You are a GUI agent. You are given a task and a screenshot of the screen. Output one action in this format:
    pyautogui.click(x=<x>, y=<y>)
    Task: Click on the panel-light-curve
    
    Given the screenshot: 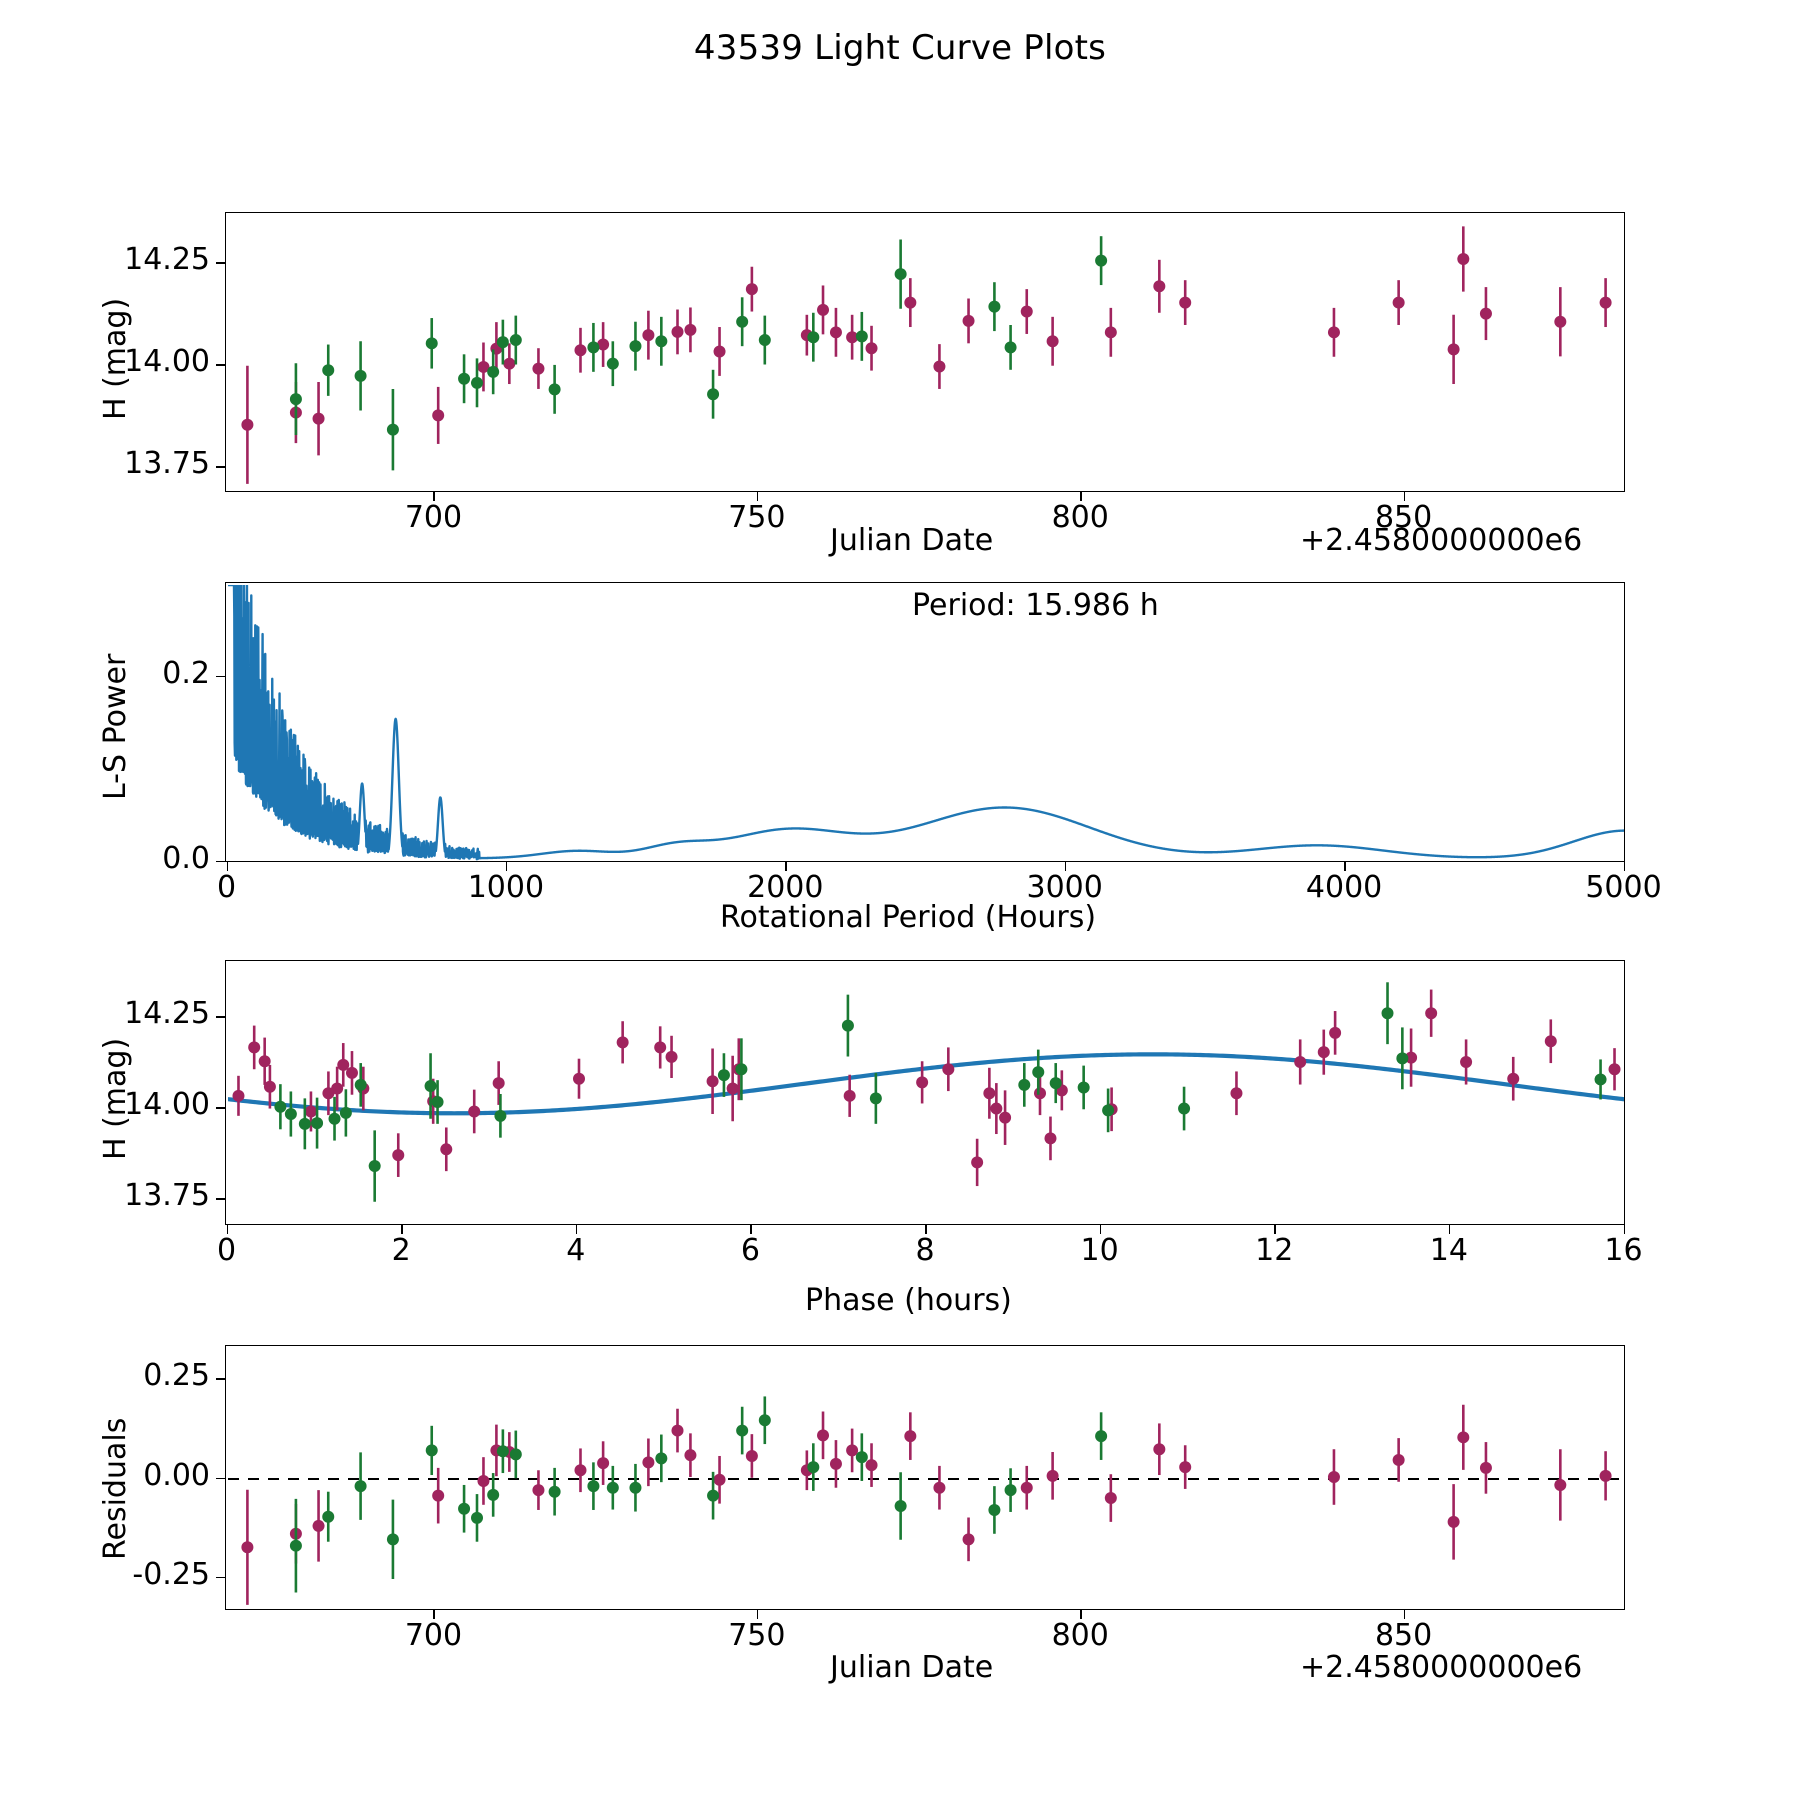 What is the action you would take?
    pyautogui.click(x=925, y=352)
    